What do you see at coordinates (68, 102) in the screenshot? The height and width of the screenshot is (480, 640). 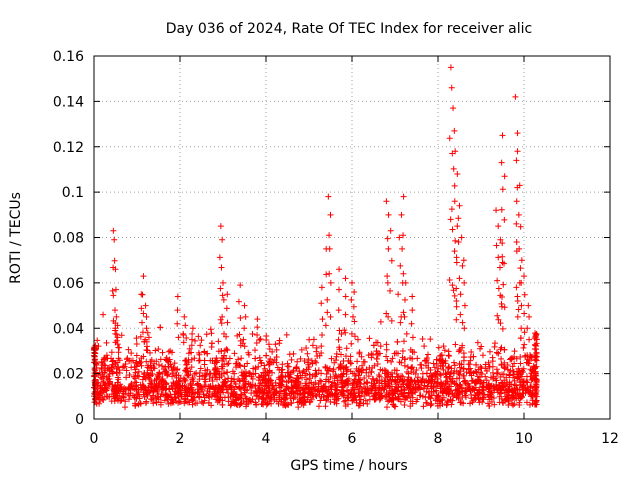 I see `y-tick-label: 0.14` at bounding box center [68, 102].